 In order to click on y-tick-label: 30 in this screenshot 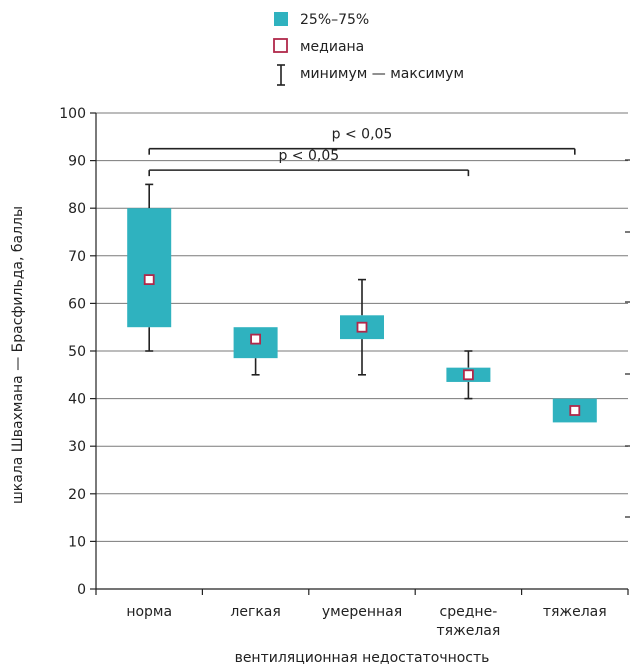, I will do `click(77, 447)`.